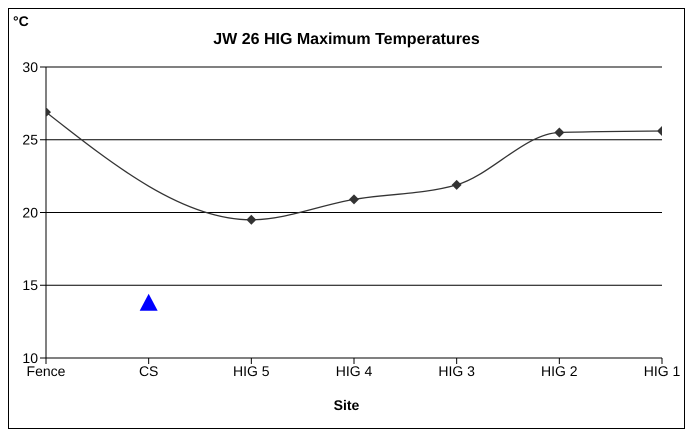 The width and height of the screenshot is (691, 435). I want to click on y-tick-label: 15, so click(30, 285).